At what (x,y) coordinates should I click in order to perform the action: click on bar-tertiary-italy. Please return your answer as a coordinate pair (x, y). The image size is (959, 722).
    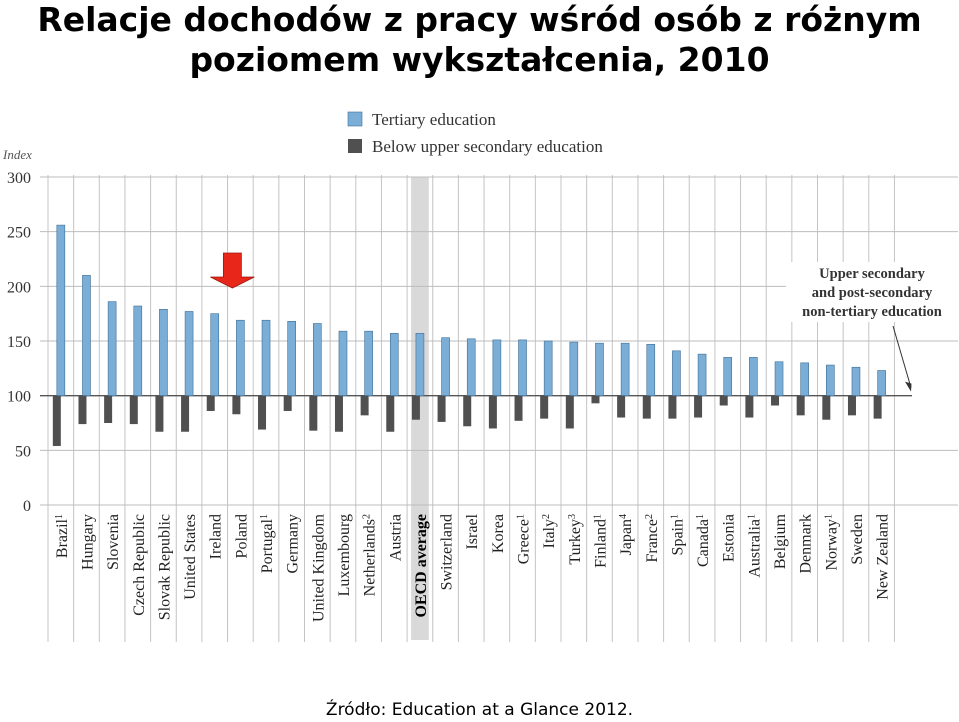
    Looking at the image, I should click on (548, 368).